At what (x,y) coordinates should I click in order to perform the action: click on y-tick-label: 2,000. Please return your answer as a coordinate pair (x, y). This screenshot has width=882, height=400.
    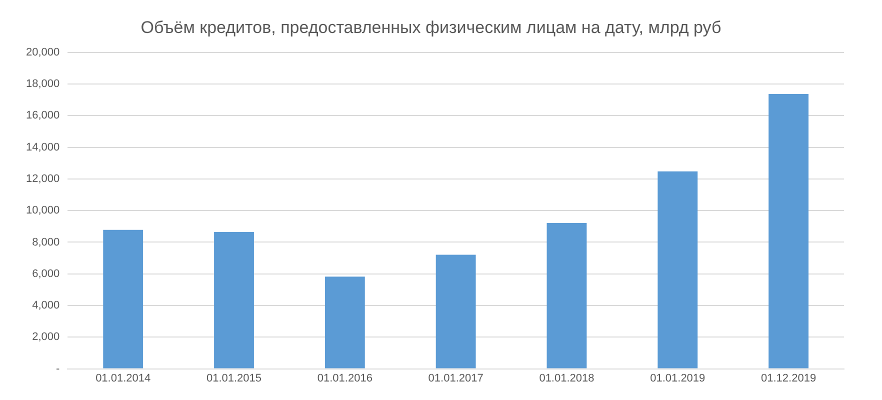
    Looking at the image, I should click on (46, 337).